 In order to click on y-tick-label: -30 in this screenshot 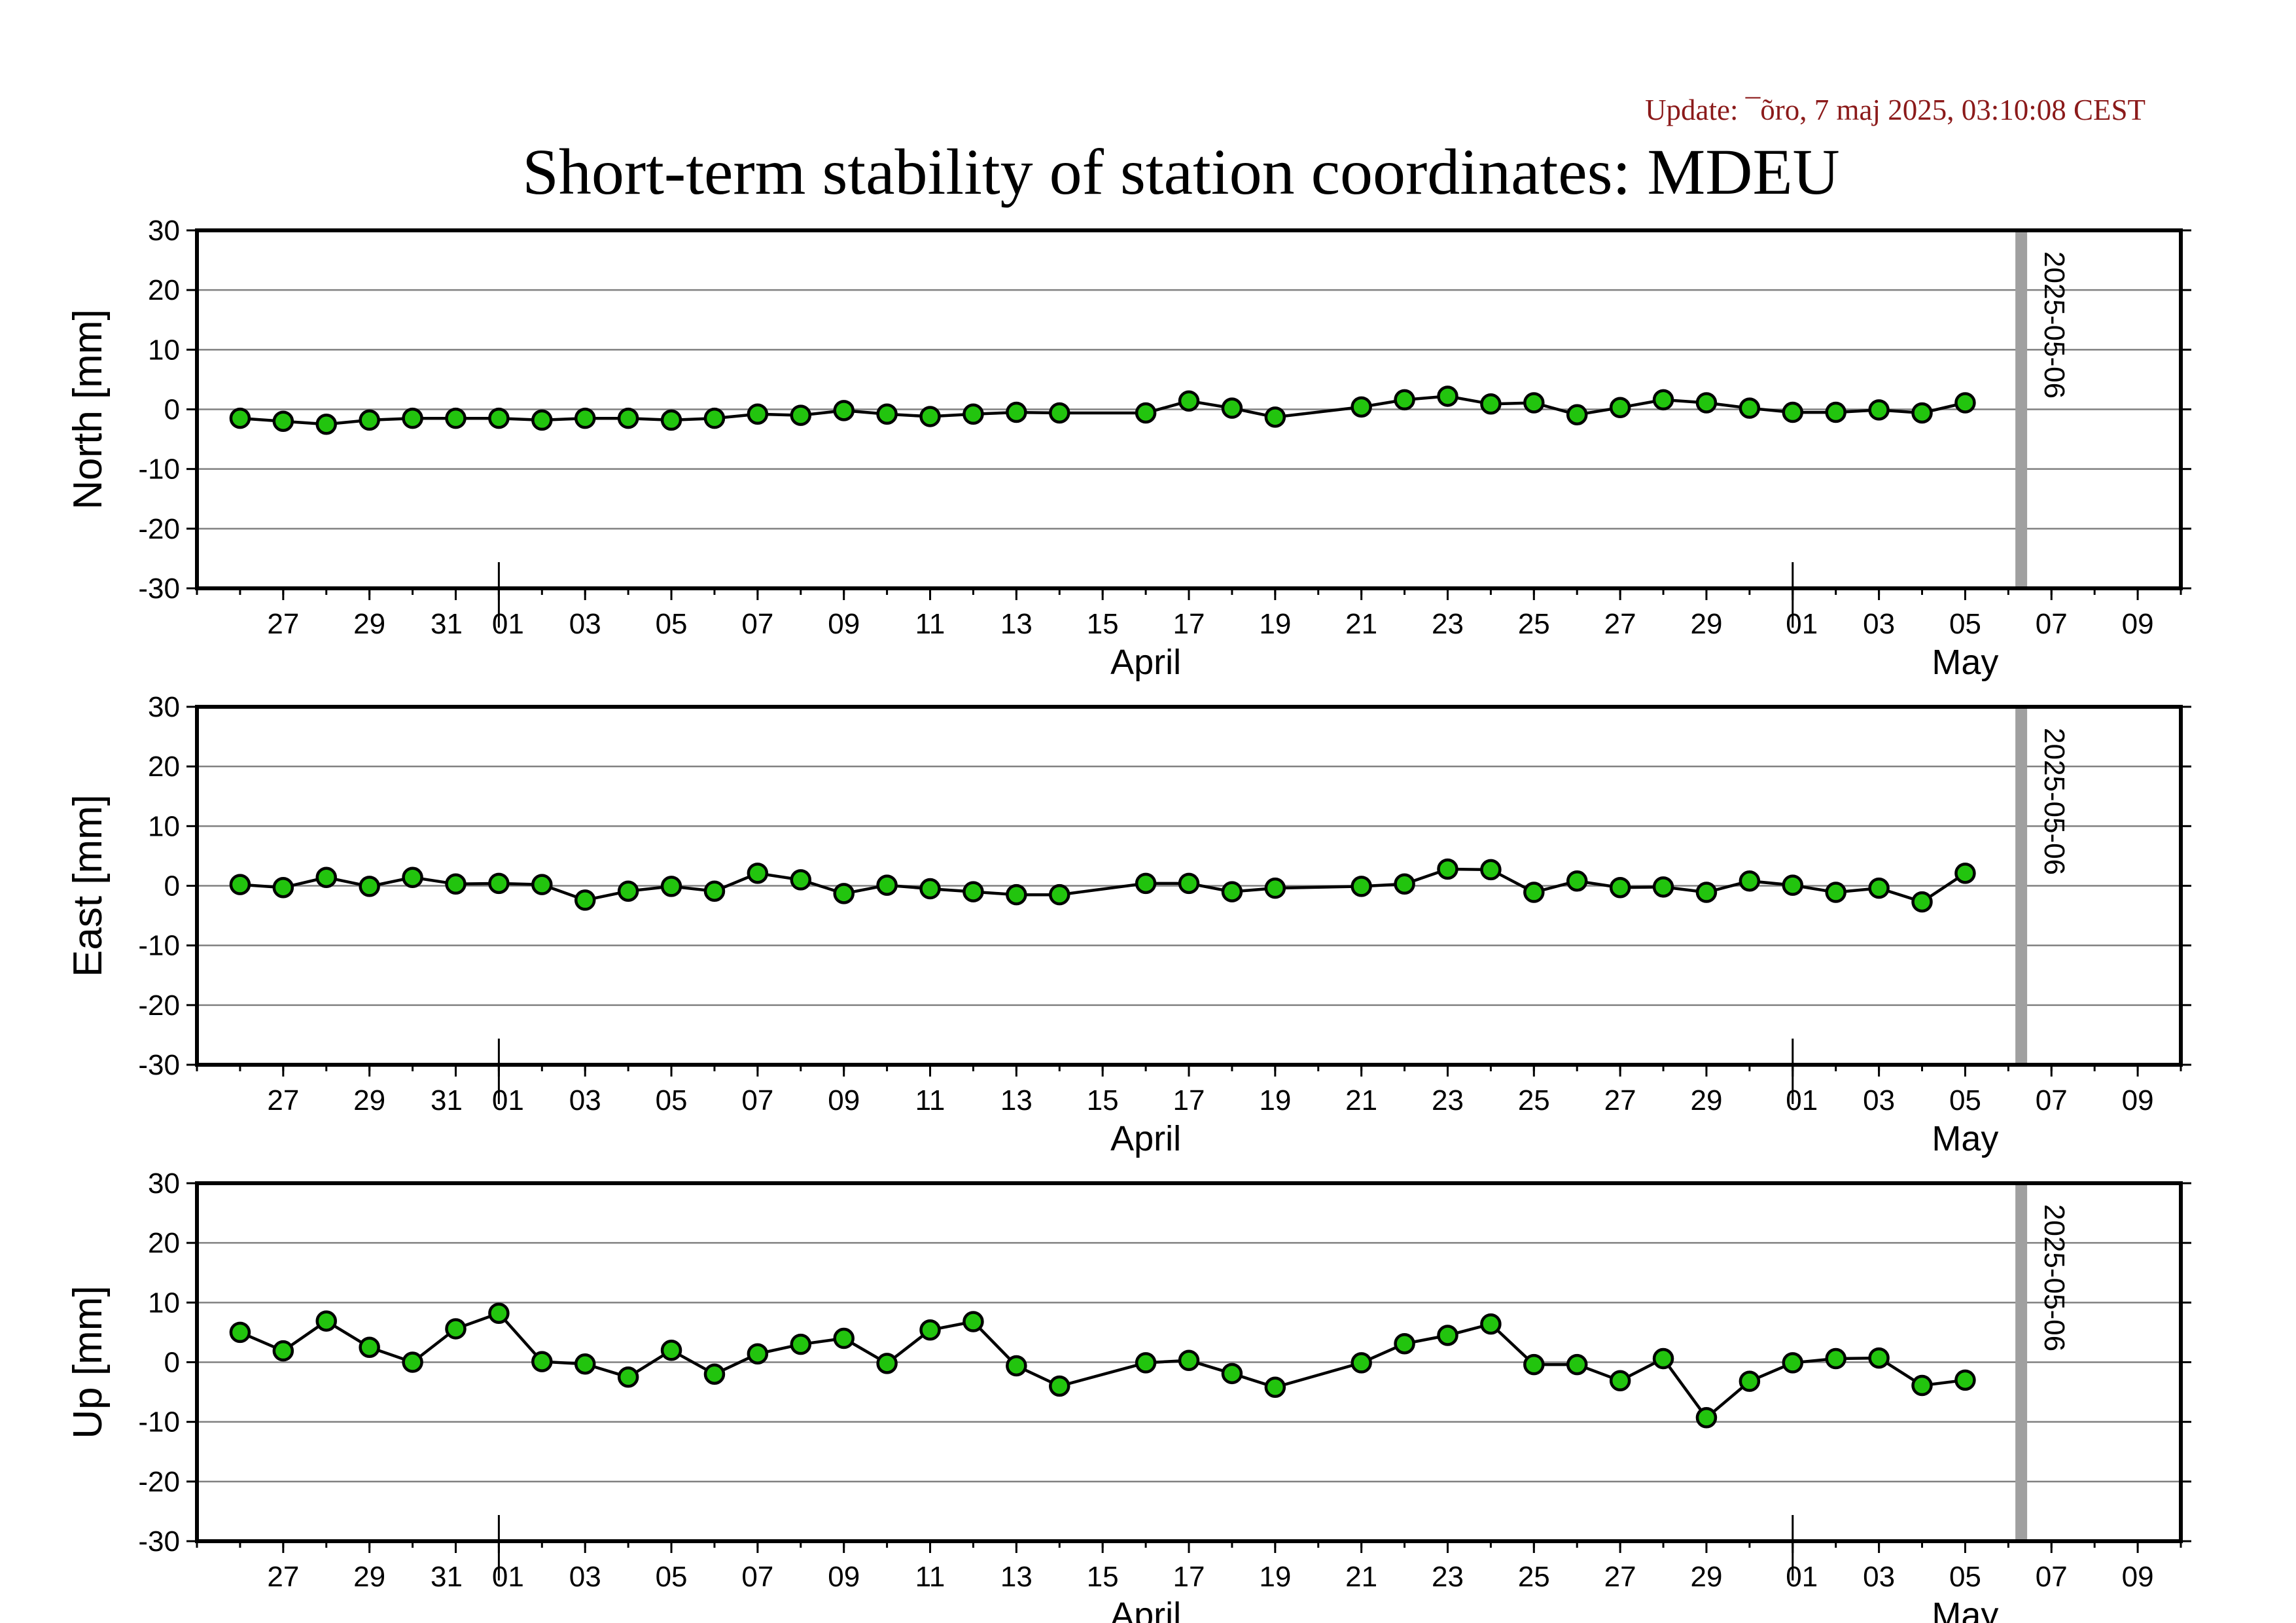, I will do `click(159, 1065)`.